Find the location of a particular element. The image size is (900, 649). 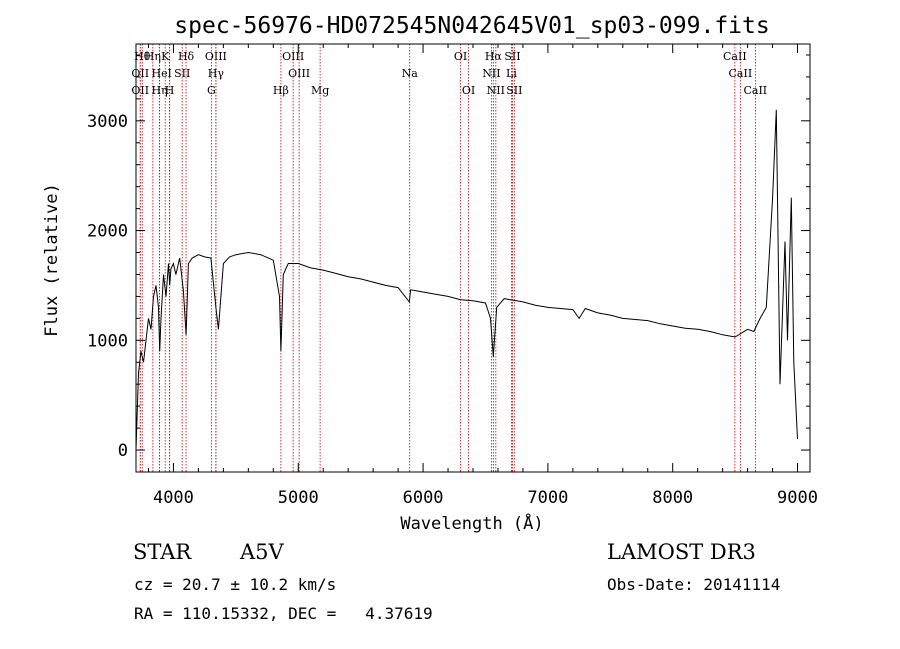

line-label: Li is located at coordinates (511, 73).